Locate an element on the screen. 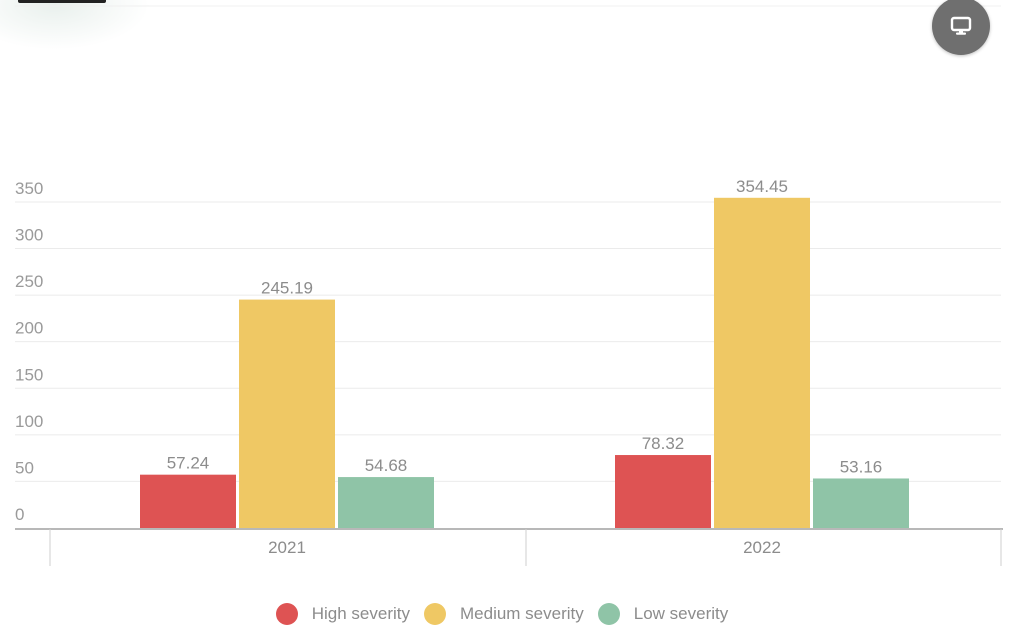 This screenshot has width=1024, height=630. data-label: 54.68 is located at coordinates (386, 465).